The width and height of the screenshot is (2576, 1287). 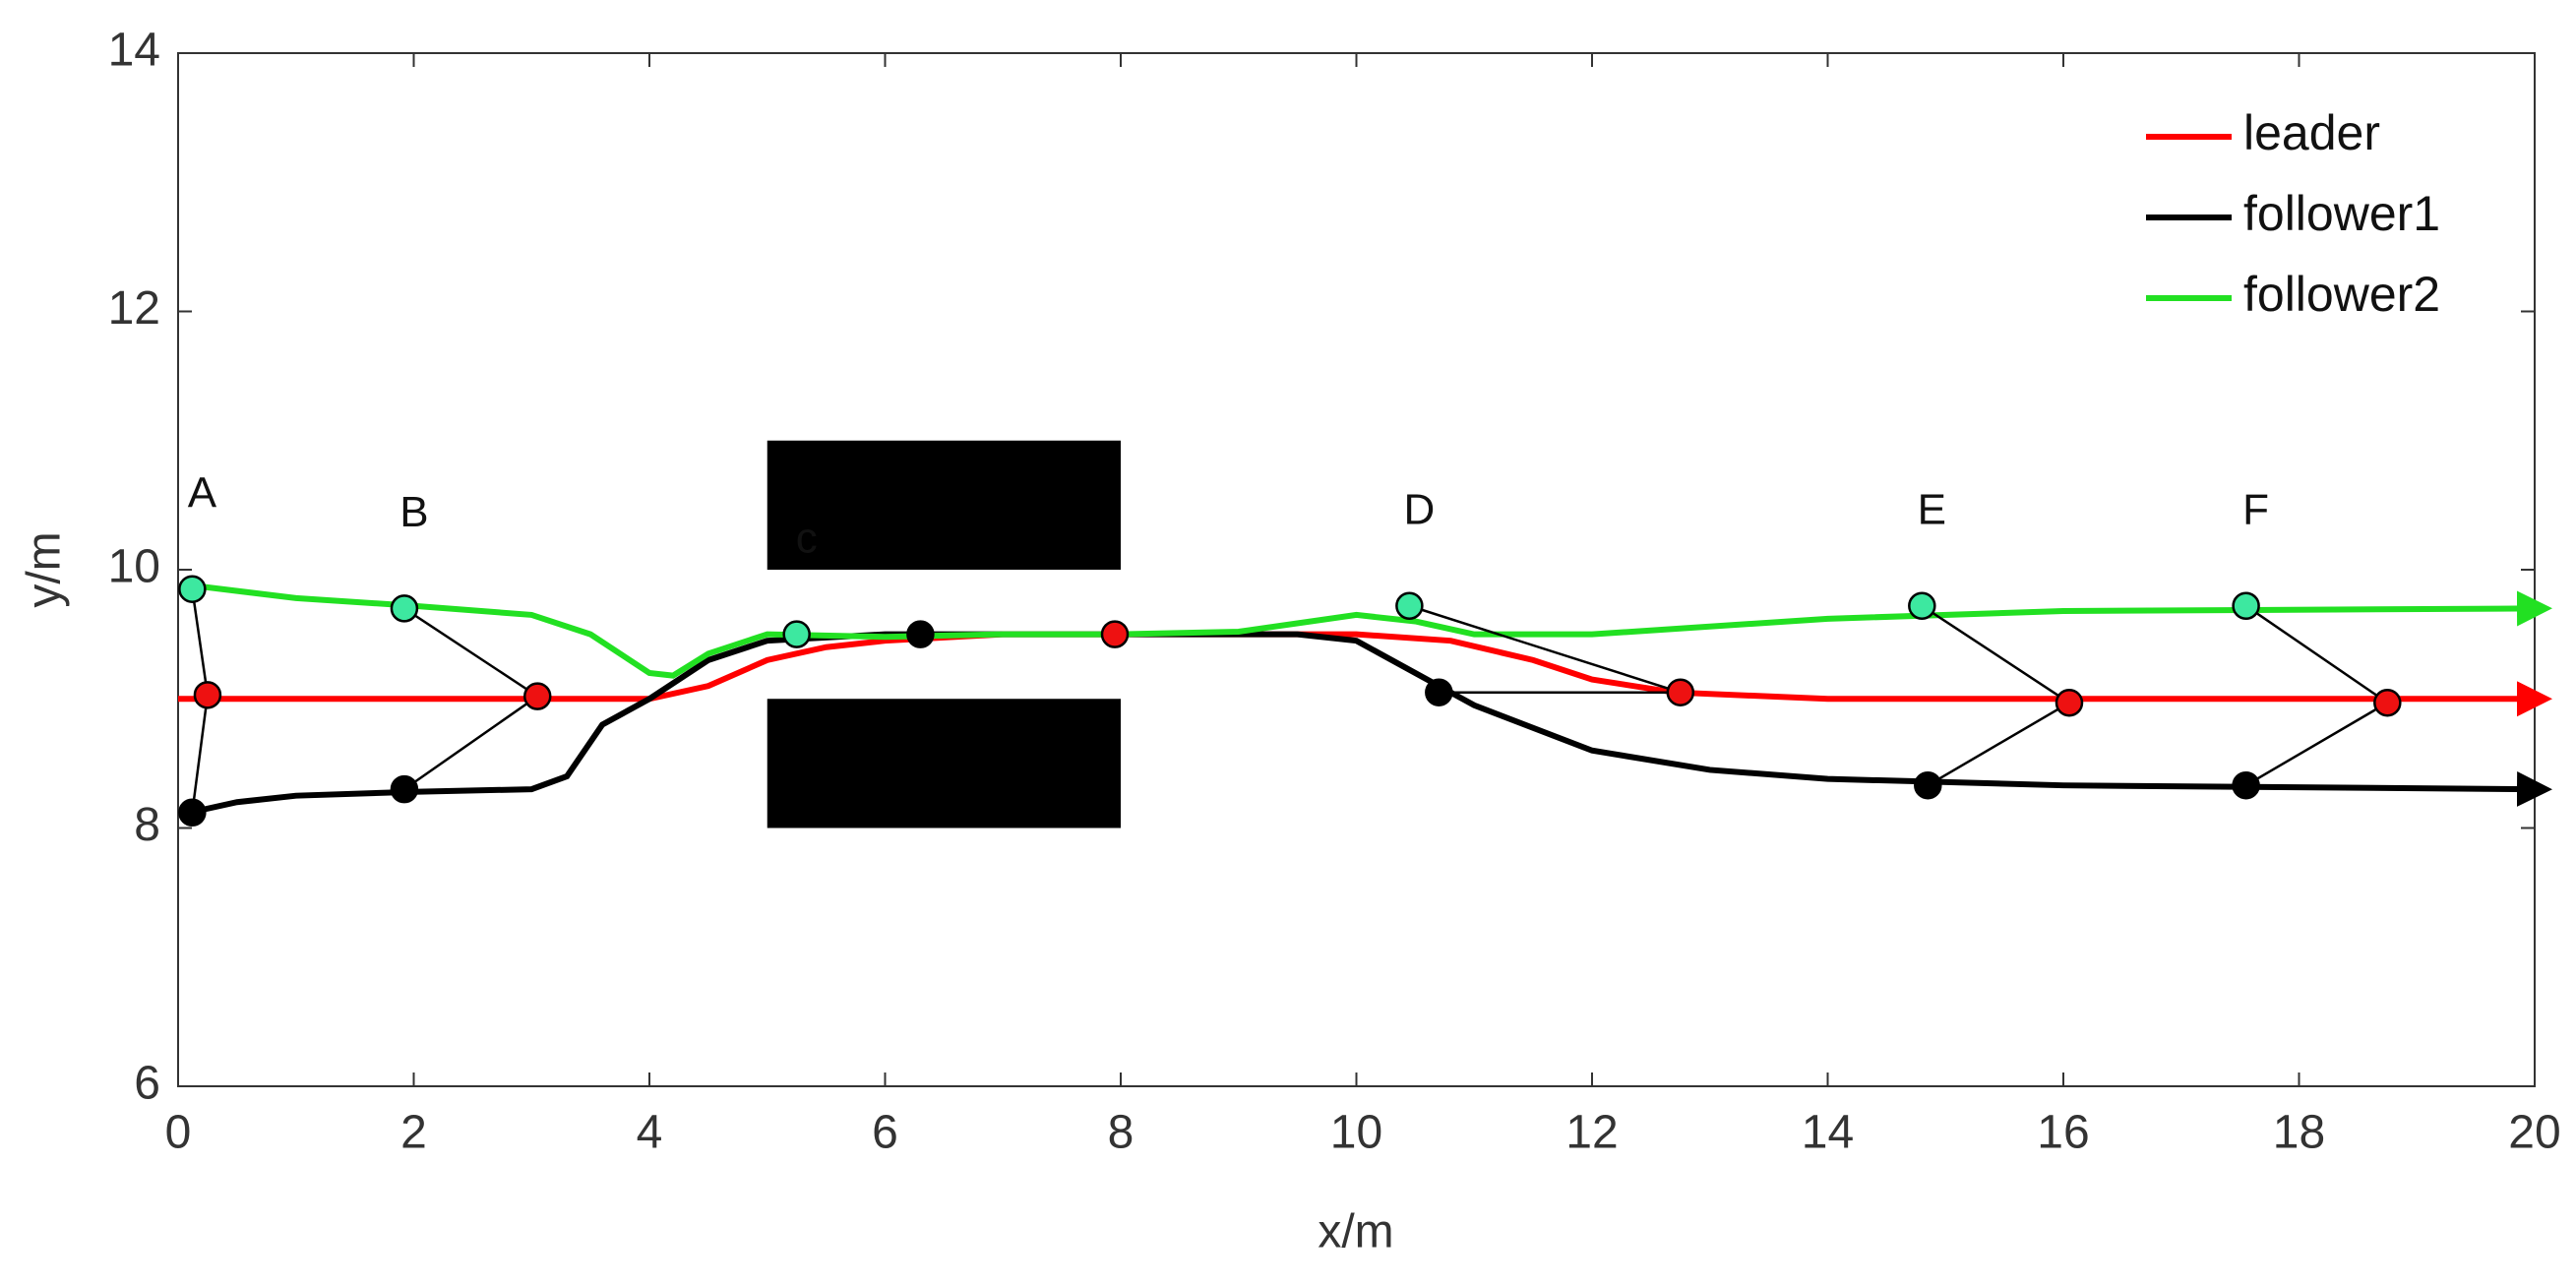 What do you see at coordinates (413, 1133) in the screenshot?
I see `x-tick-label: 2` at bounding box center [413, 1133].